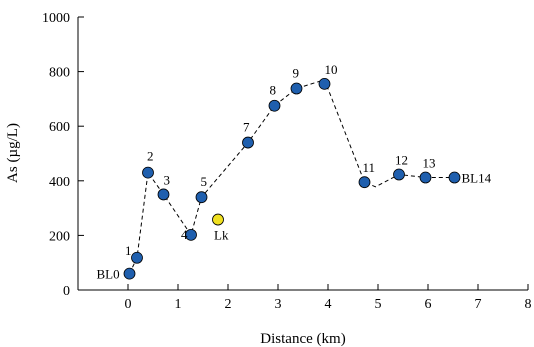  What do you see at coordinates (128, 304) in the screenshot?
I see `x-tick-label: 0` at bounding box center [128, 304].